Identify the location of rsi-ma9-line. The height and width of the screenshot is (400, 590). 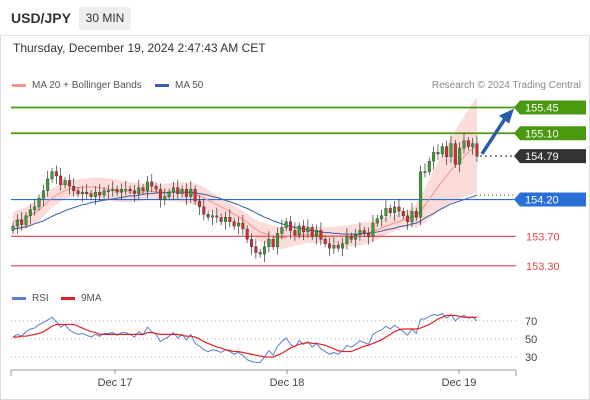
(245, 336).